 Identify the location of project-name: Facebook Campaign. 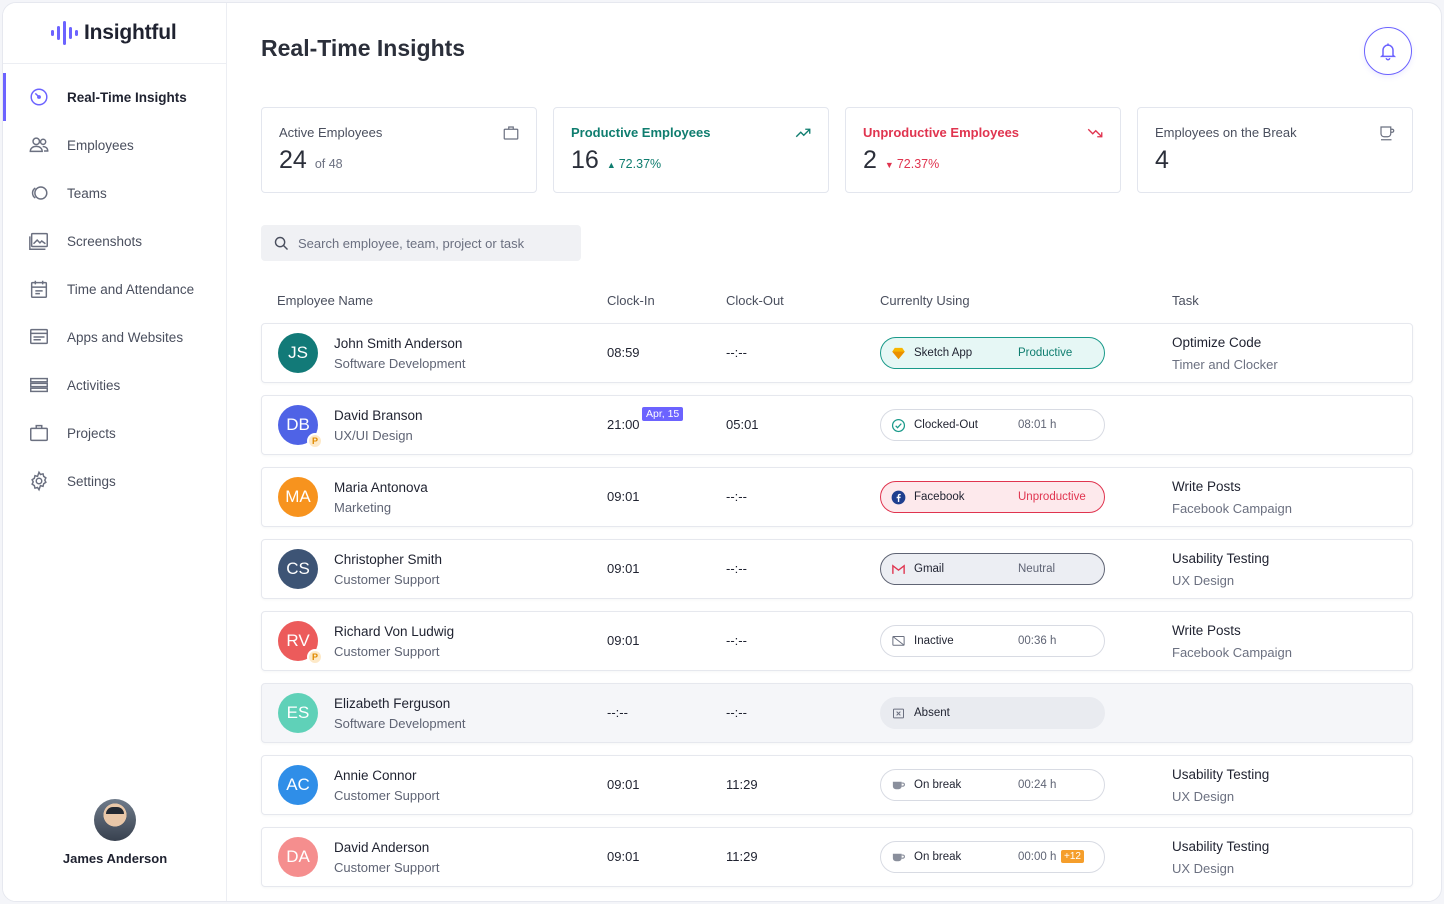
(1232, 508).